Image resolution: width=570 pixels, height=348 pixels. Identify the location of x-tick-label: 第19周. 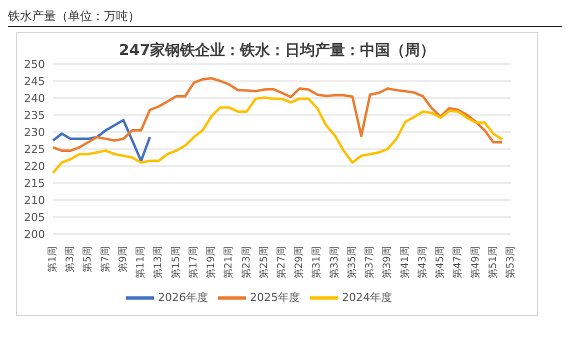
(211, 262).